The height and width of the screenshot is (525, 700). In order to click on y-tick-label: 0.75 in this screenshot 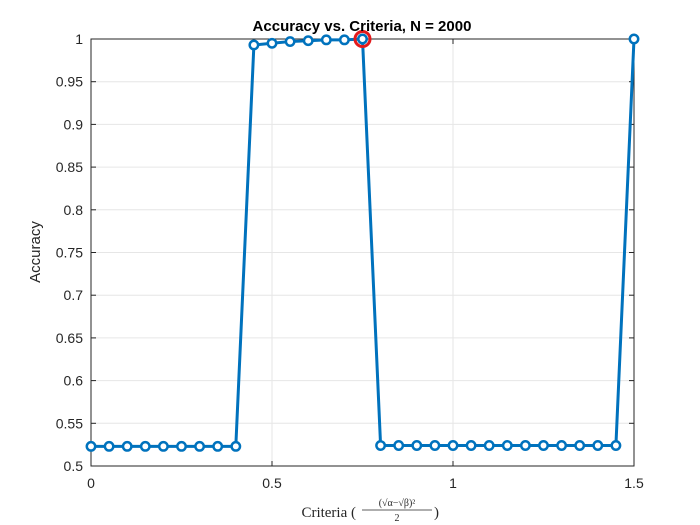, I will do `click(69, 253)`.